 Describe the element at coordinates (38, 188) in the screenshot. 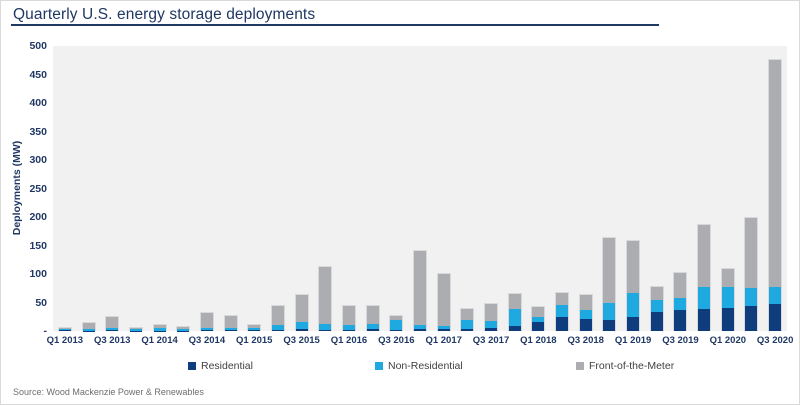

I see `y-tick-label: 250` at that location.